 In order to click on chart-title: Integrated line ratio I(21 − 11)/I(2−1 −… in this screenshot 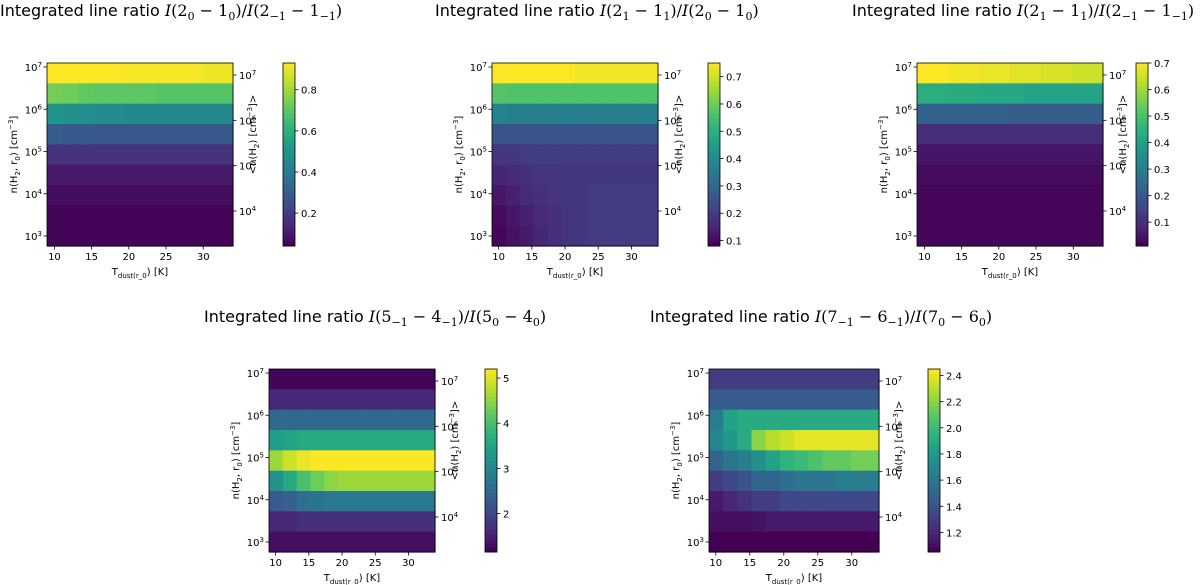, I will do `click(1023, 12)`.